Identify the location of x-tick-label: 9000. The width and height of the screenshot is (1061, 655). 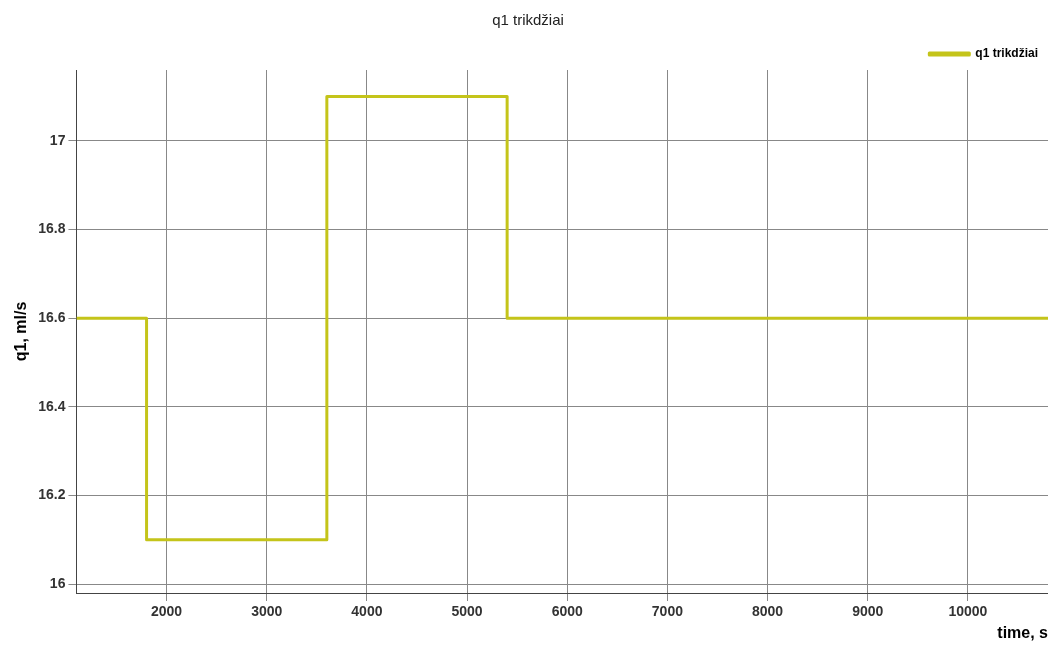
(868, 611).